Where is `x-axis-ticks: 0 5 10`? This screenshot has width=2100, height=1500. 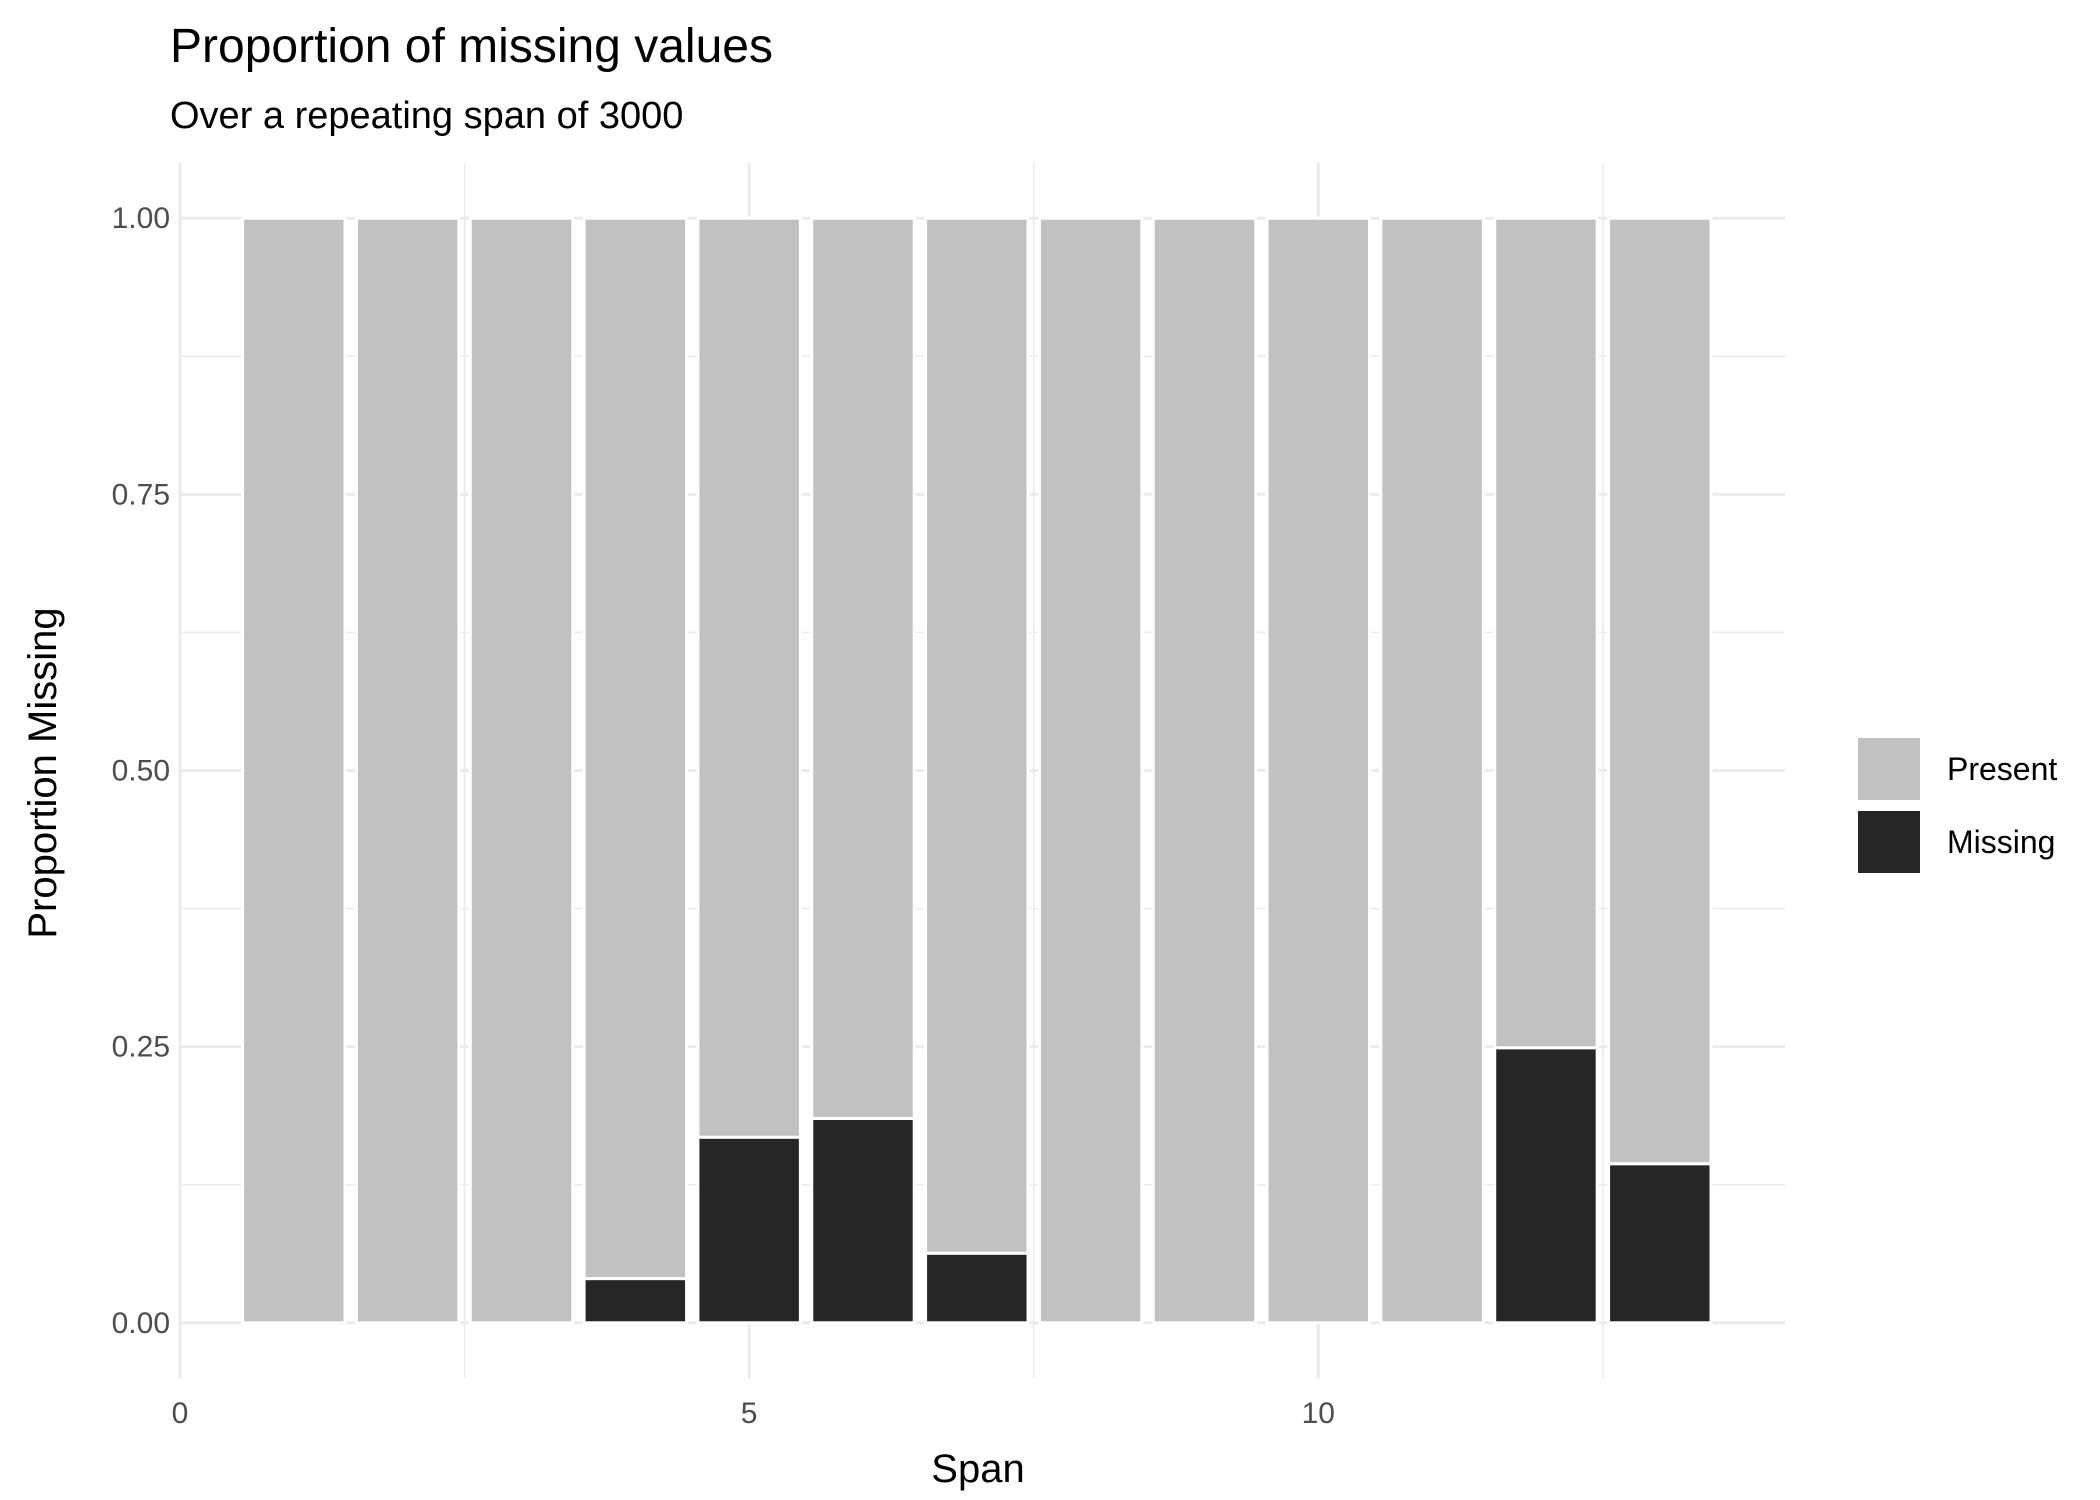 x-axis-ticks: 0 5 10 is located at coordinates (753, 1413).